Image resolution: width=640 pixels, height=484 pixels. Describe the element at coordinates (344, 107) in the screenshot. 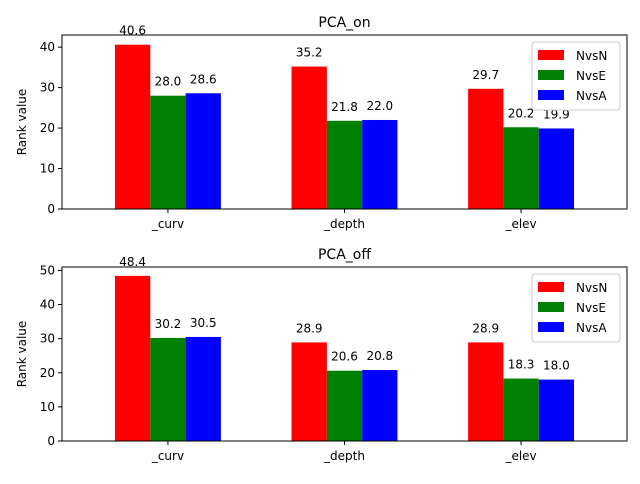

I see `data-label: 21.8` at that location.